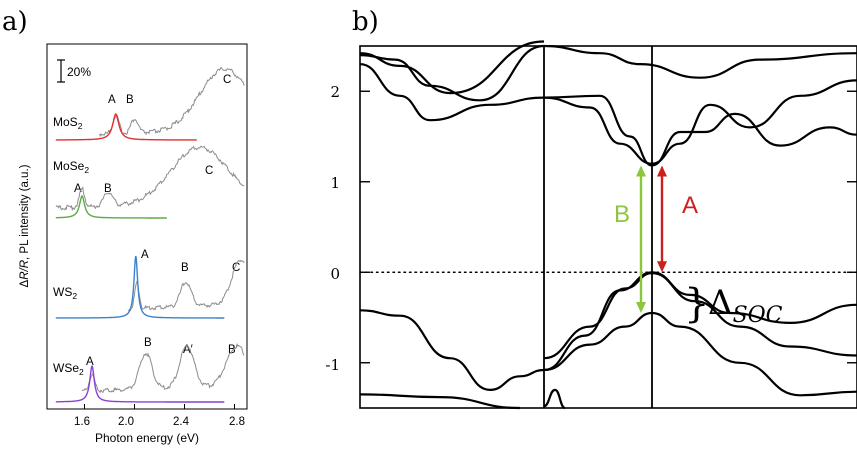  What do you see at coordinates (365, 22) in the screenshot?
I see `panel-b-label: b)` at bounding box center [365, 22].